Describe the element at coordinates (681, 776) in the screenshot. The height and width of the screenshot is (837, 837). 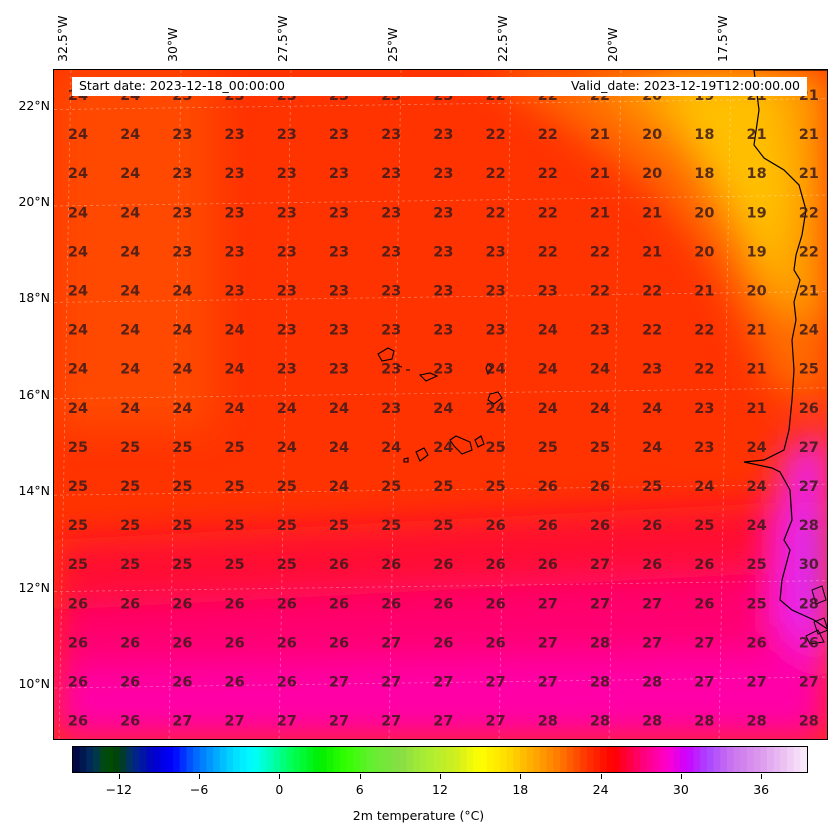
I see `colorbar-tick` at that location.